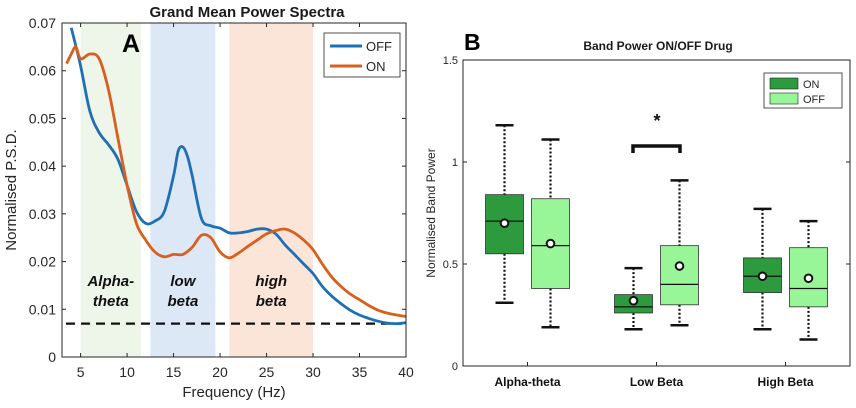  Describe the element at coordinates (131, 44) in the screenshot. I see `panel-a-label: A` at that location.